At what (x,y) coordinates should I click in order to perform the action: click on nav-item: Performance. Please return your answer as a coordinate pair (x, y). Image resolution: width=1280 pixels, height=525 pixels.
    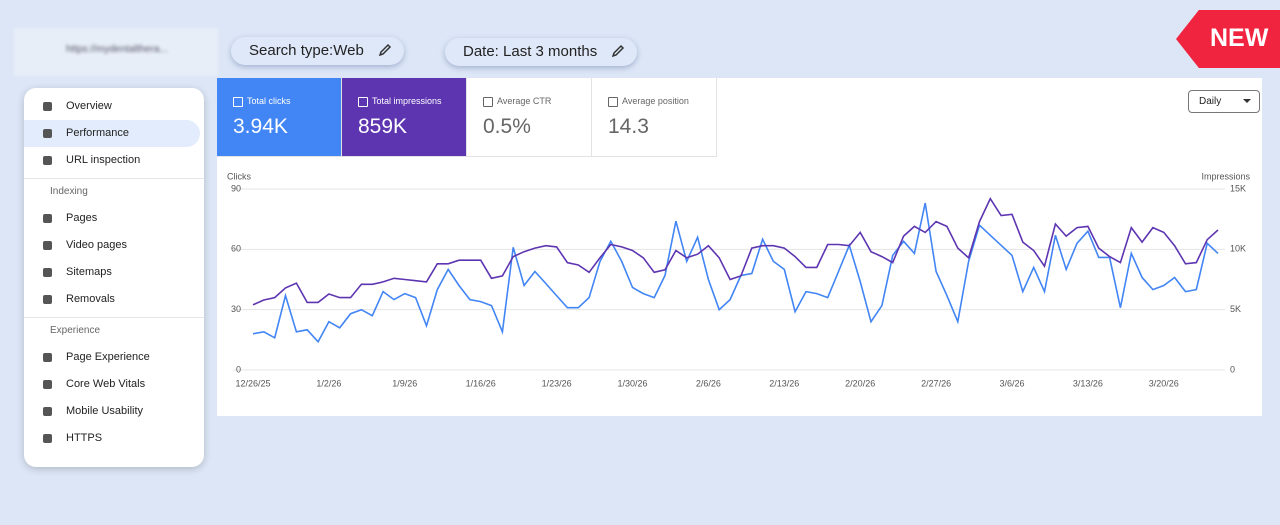
    Looking at the image, I should click on (112, 133).